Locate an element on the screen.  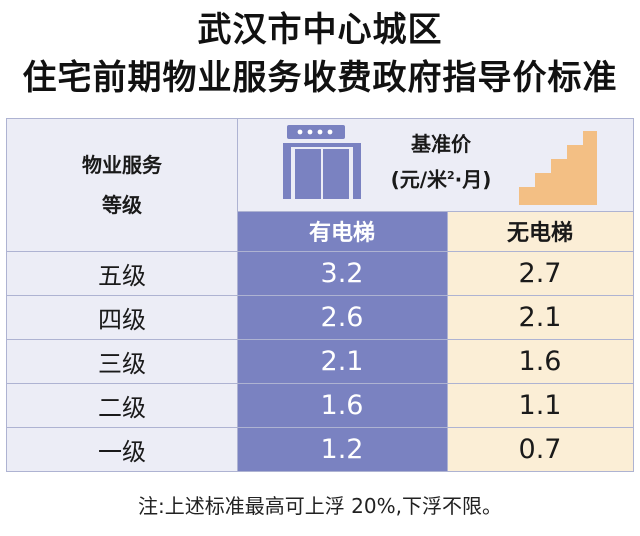
row-without-lift: 2.7 is located at coordinates (540, 273).